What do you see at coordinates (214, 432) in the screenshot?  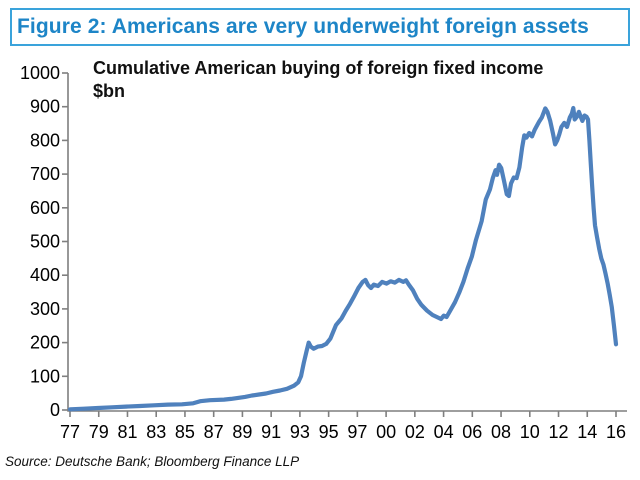 I see `x-tick-label: 87` at bounding box center [214, 432].